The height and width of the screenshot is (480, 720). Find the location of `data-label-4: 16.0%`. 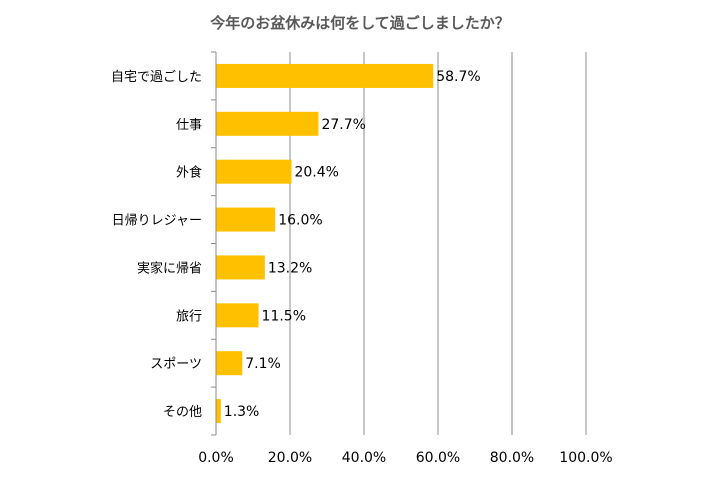

data-label-4: 16.0% is located at coordinates (300, 221).